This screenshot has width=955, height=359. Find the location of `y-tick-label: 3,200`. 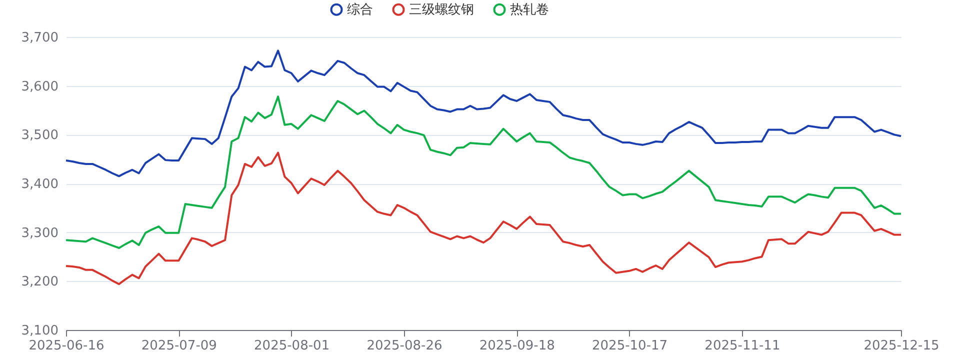

y-tick-label: 3,200 is located at coordinates (39, 282).